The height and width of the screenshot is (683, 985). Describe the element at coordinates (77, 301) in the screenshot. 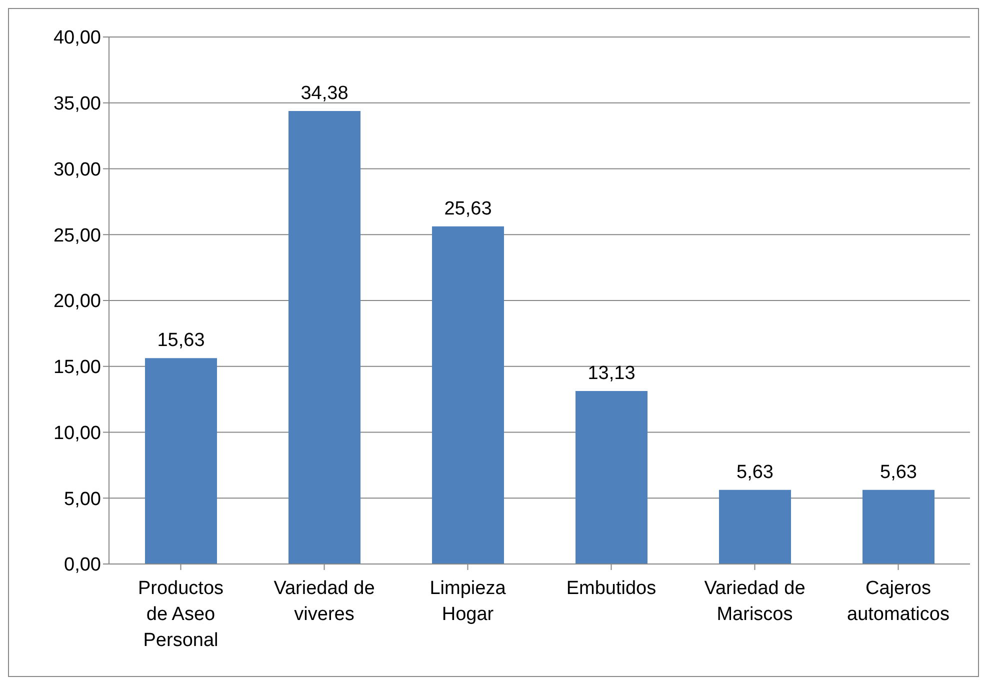

I see `y-tick-label: 20,00` at that location.